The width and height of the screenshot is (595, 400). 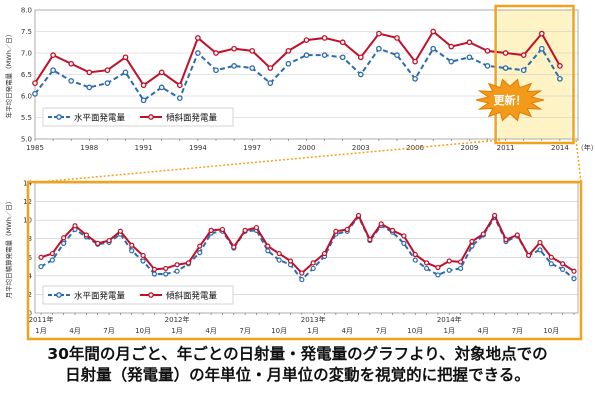 What do you see at coordinates (26, 32) in the screenshot?
I see `y-tick-label: 7.5` at bounding box center [26, 32].